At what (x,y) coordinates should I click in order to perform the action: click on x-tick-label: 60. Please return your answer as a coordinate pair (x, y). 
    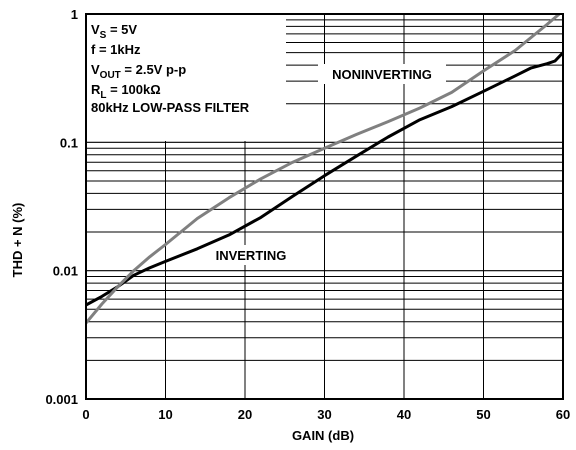
    Looking at the image, I should click on (563, 414).